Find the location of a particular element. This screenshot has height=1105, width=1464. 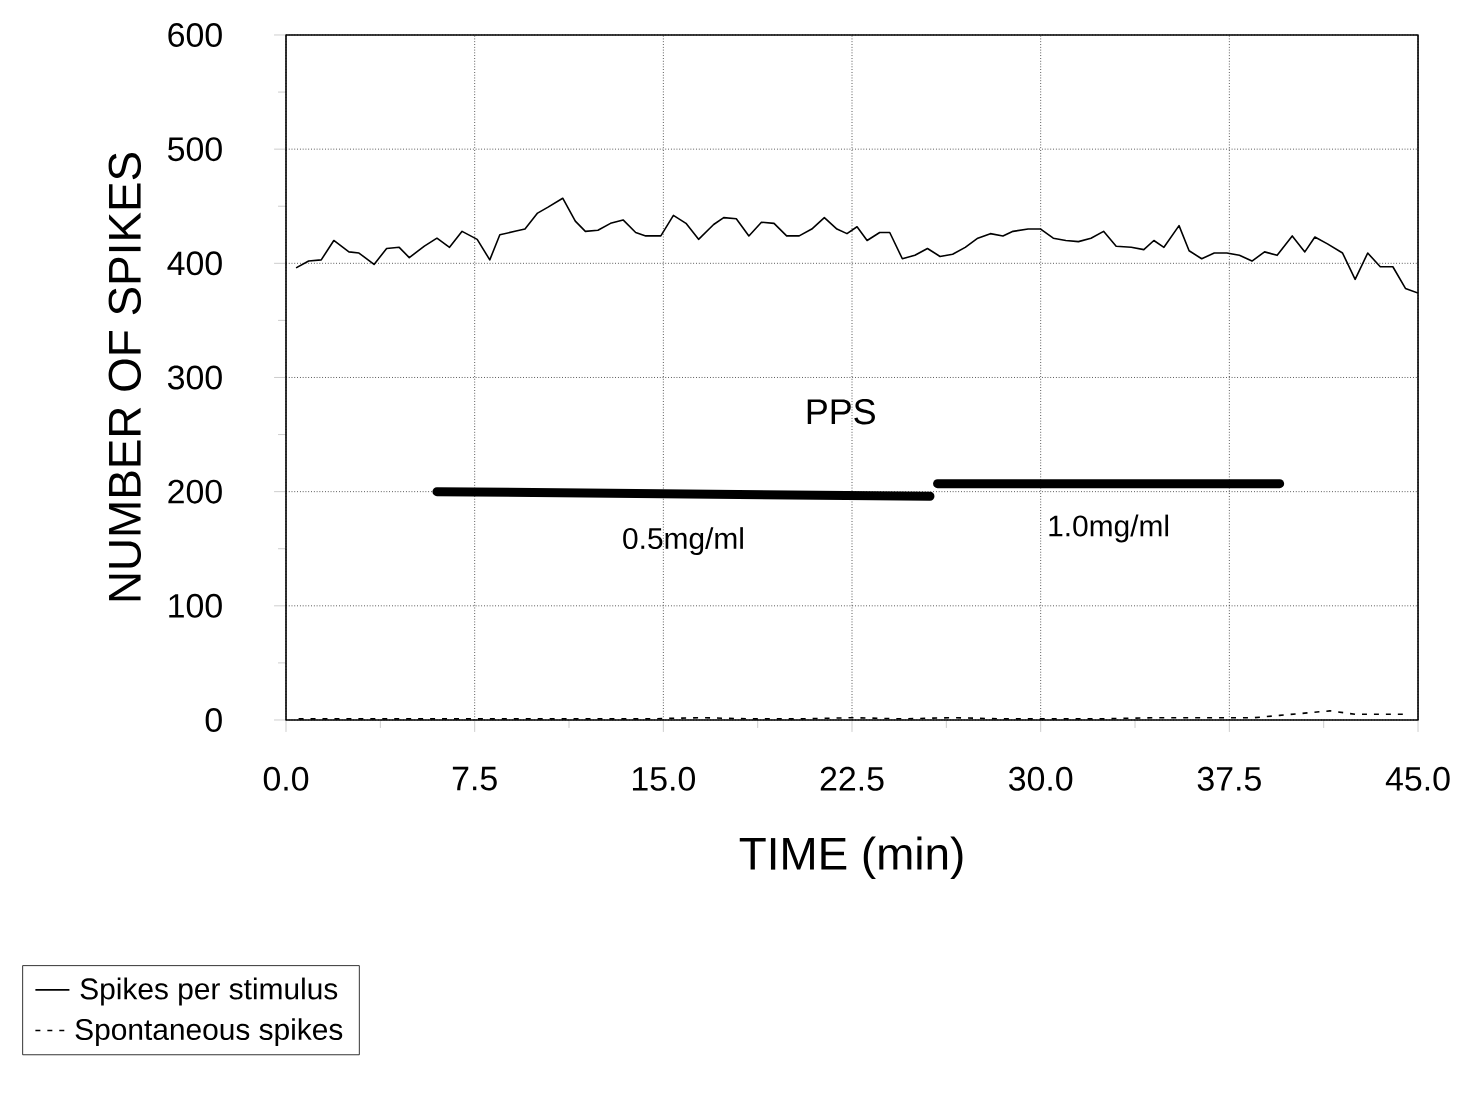

y-tick-label: 400 is located at coordinates (194, 263).